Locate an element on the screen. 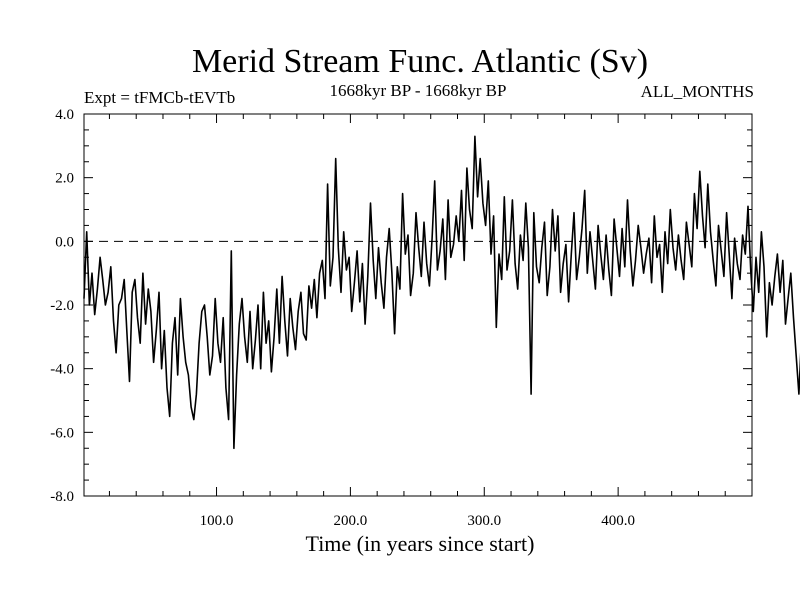 Image resolution: width=800 pixels, height=600 pixels. y-tick-label: -2.0 is located at coordinates (62, 306).